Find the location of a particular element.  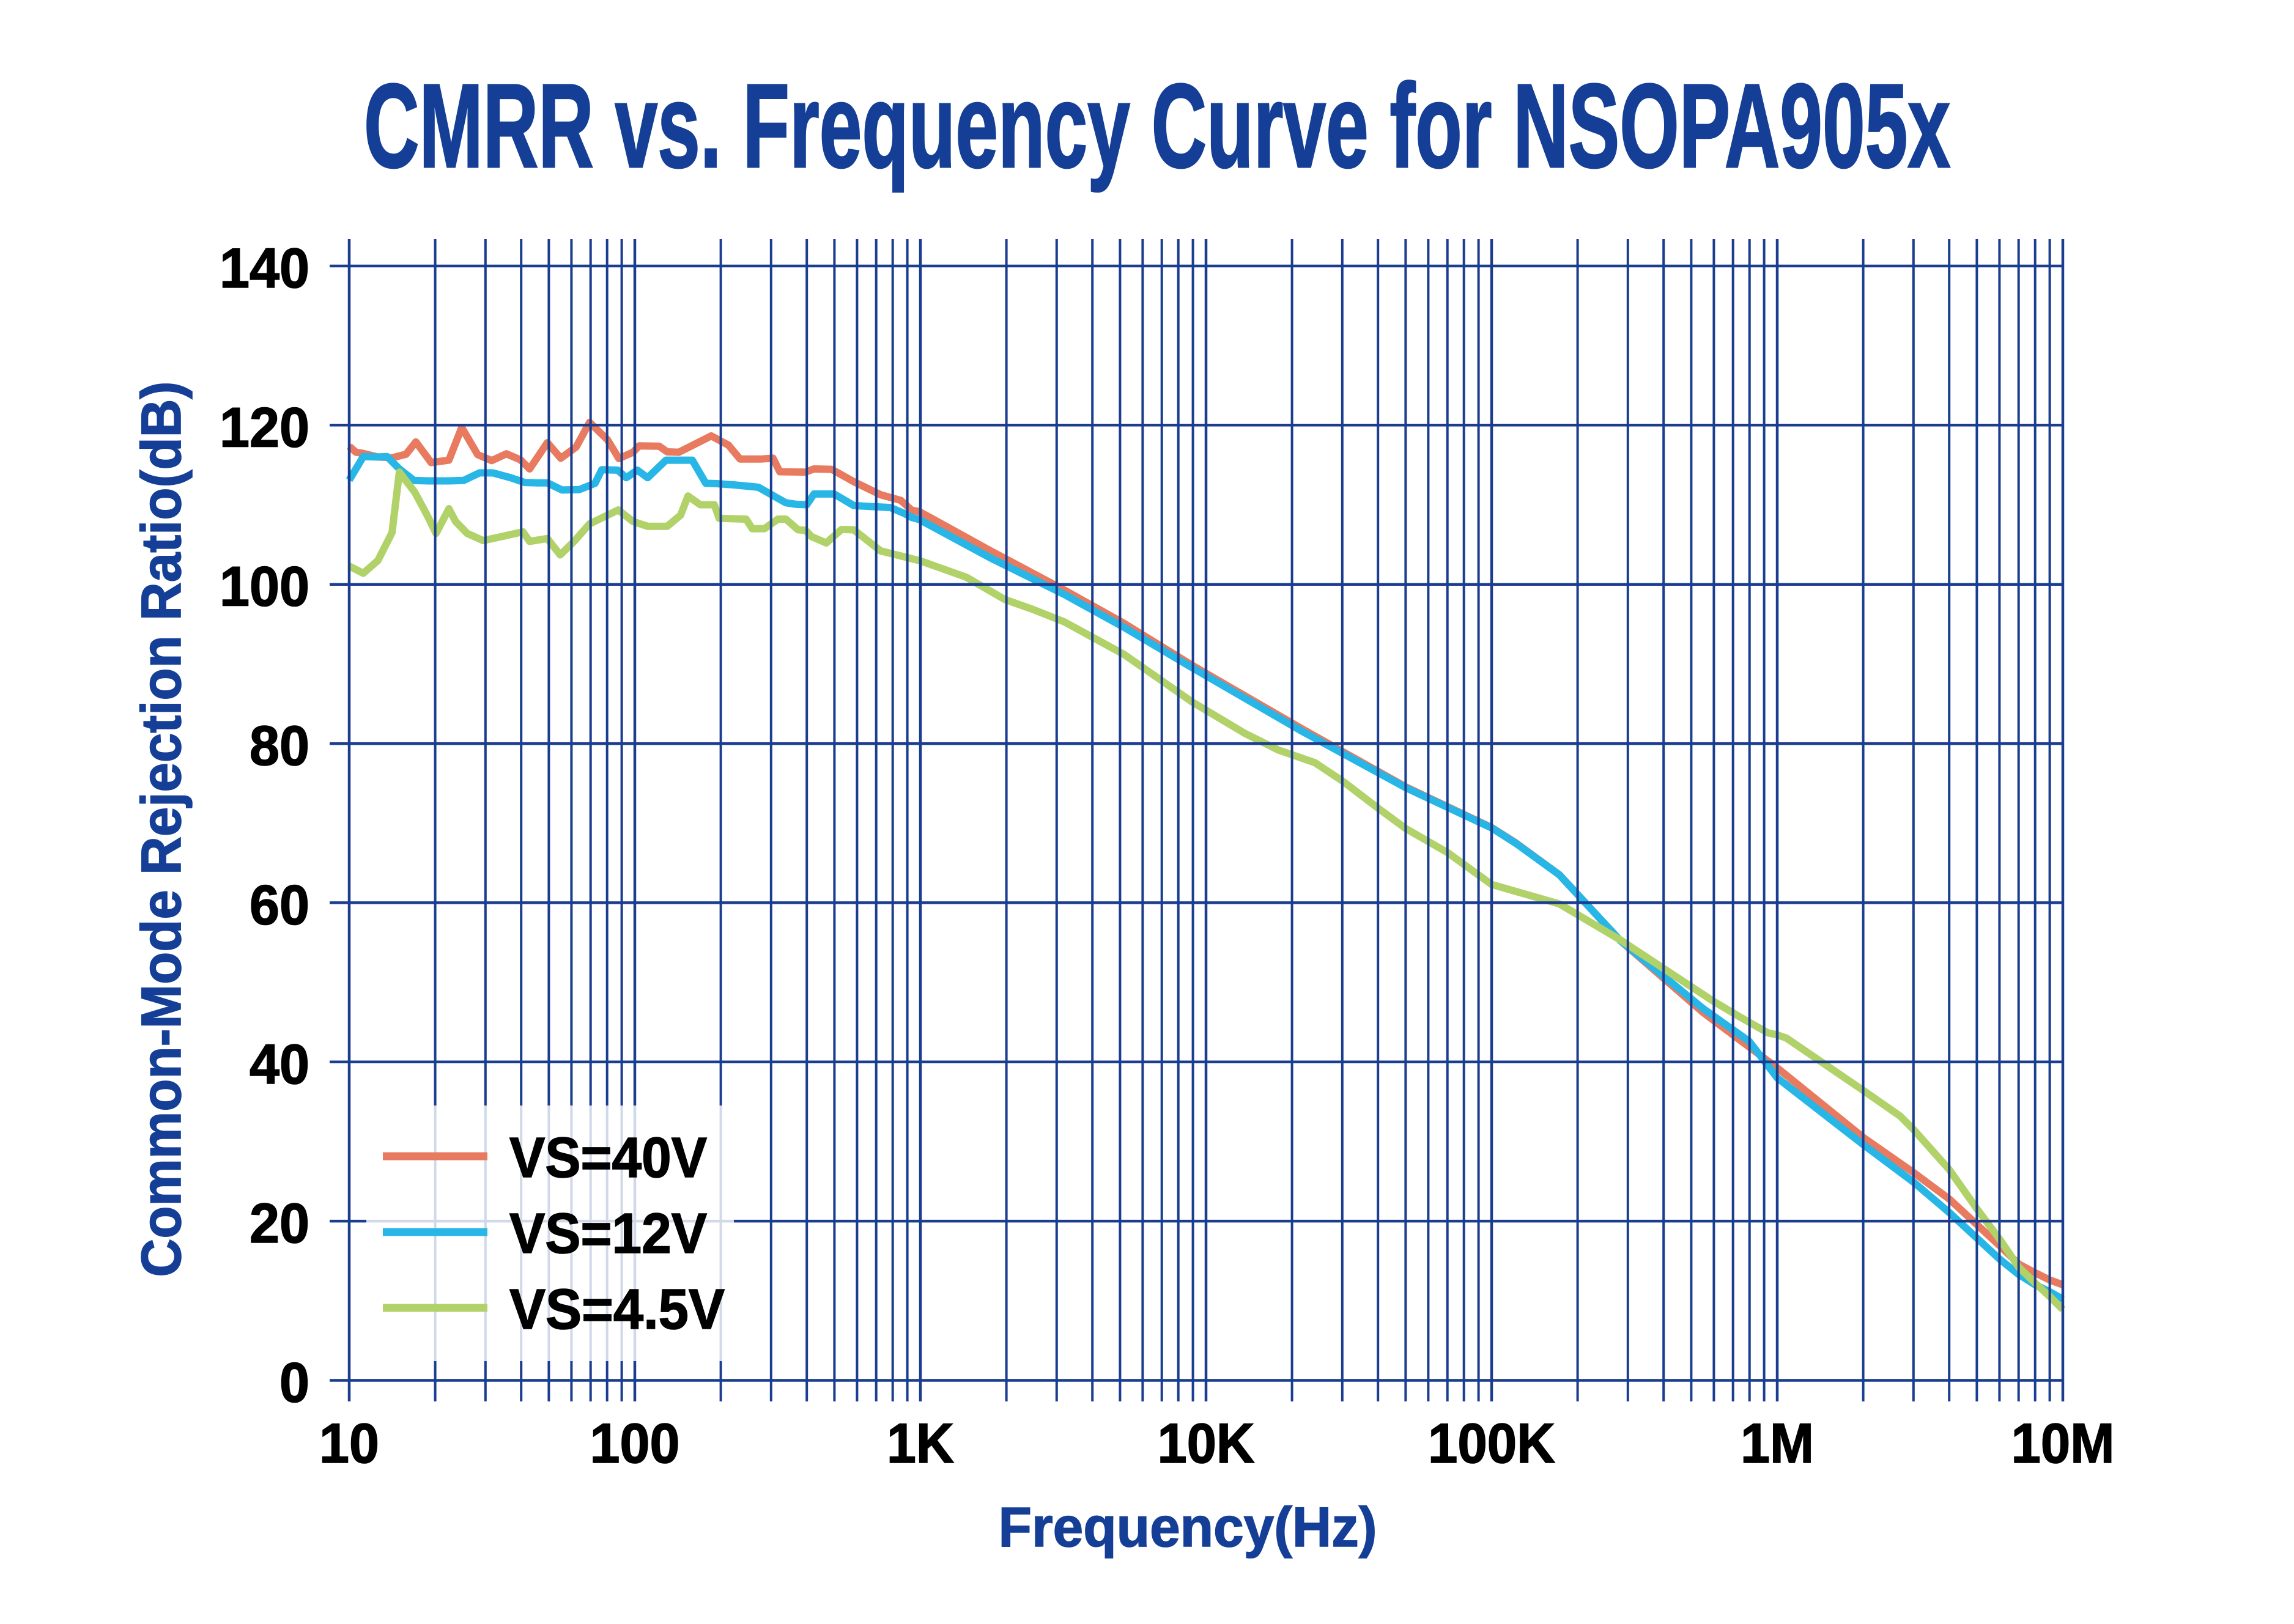

svg-text:CMRR vs. Frequency Curve for N: CMRR vs. Frequency Curve for NSOPA905x is located at coordinates (1157, 126).